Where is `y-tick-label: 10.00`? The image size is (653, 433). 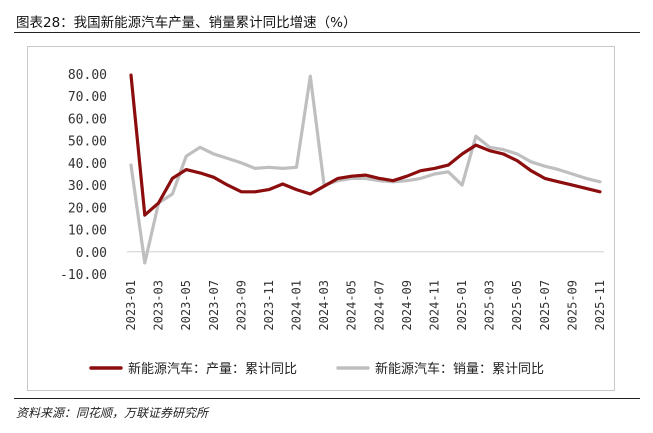 y-tick-label: 10.00 is located at coordinates (87, 231).